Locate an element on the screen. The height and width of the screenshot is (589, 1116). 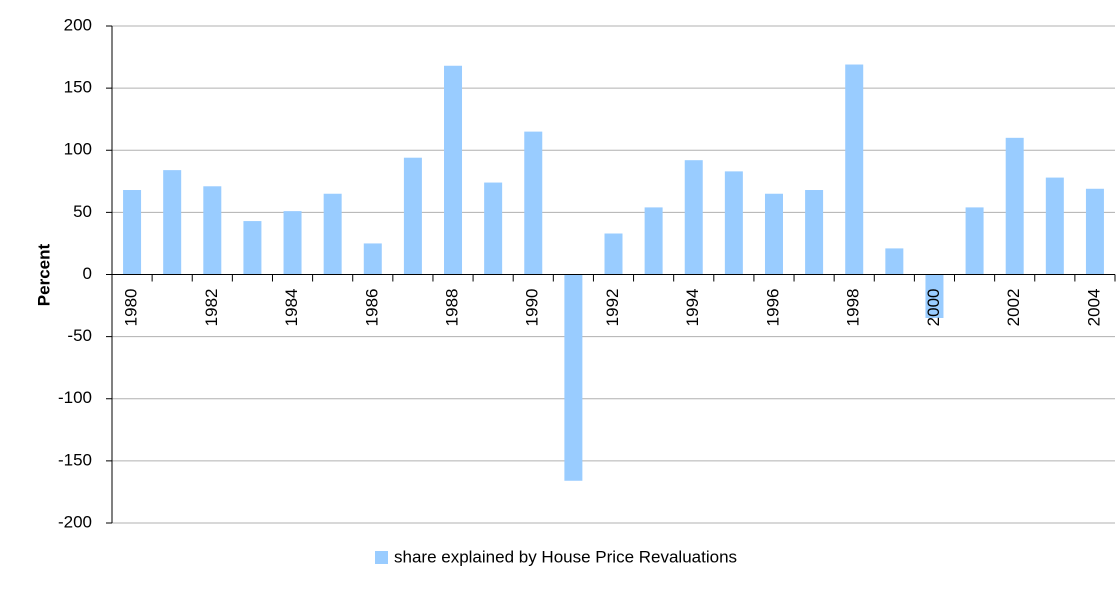
x-tick-label: 2002 is located at coordinates (1013, 307).